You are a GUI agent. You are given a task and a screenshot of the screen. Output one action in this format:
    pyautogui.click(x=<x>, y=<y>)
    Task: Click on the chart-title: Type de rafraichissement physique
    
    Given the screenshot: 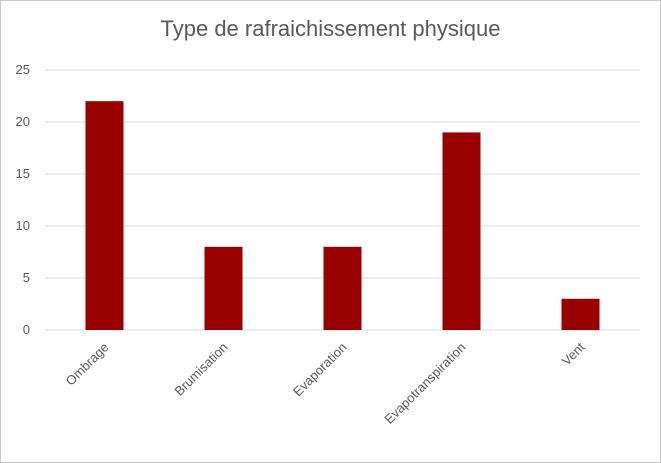 What is the action you would take?
    pyautogui.click(x=330, y=28)
    